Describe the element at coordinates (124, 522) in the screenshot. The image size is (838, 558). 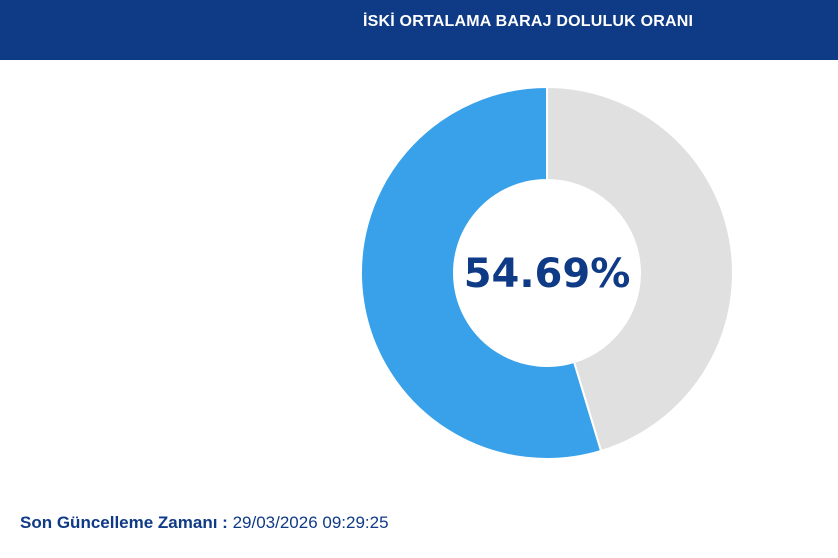
I see `last-update-label: Son Güncelleme Zamanı :` at that location.